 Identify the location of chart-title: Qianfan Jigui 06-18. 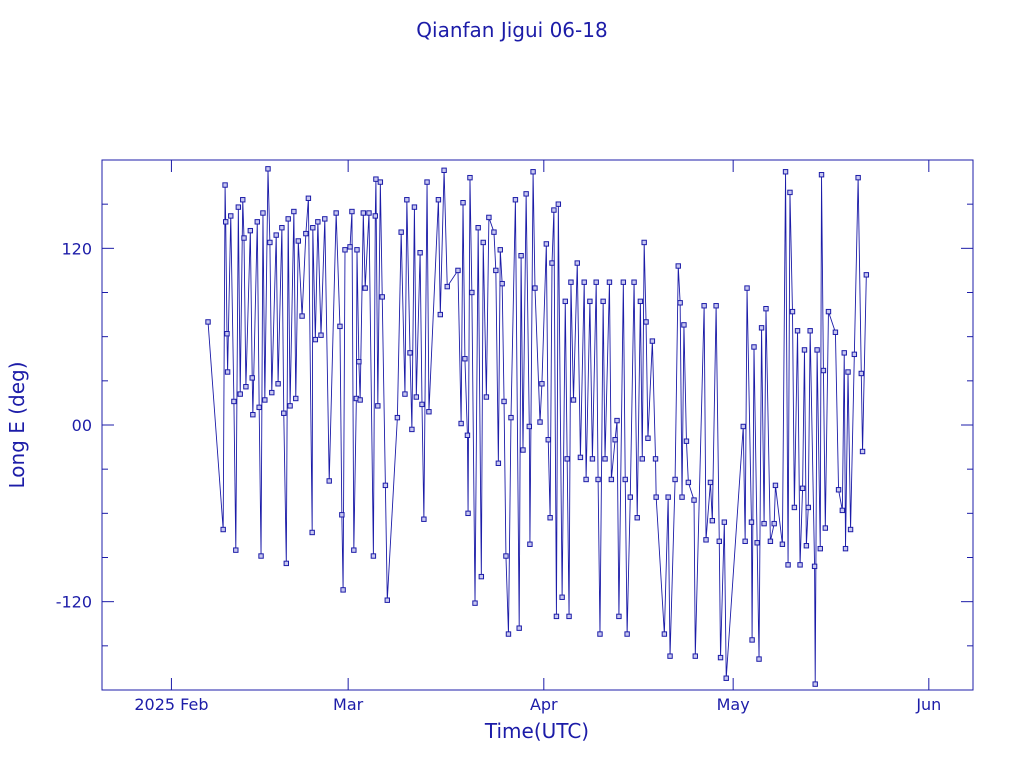
(511, 30).